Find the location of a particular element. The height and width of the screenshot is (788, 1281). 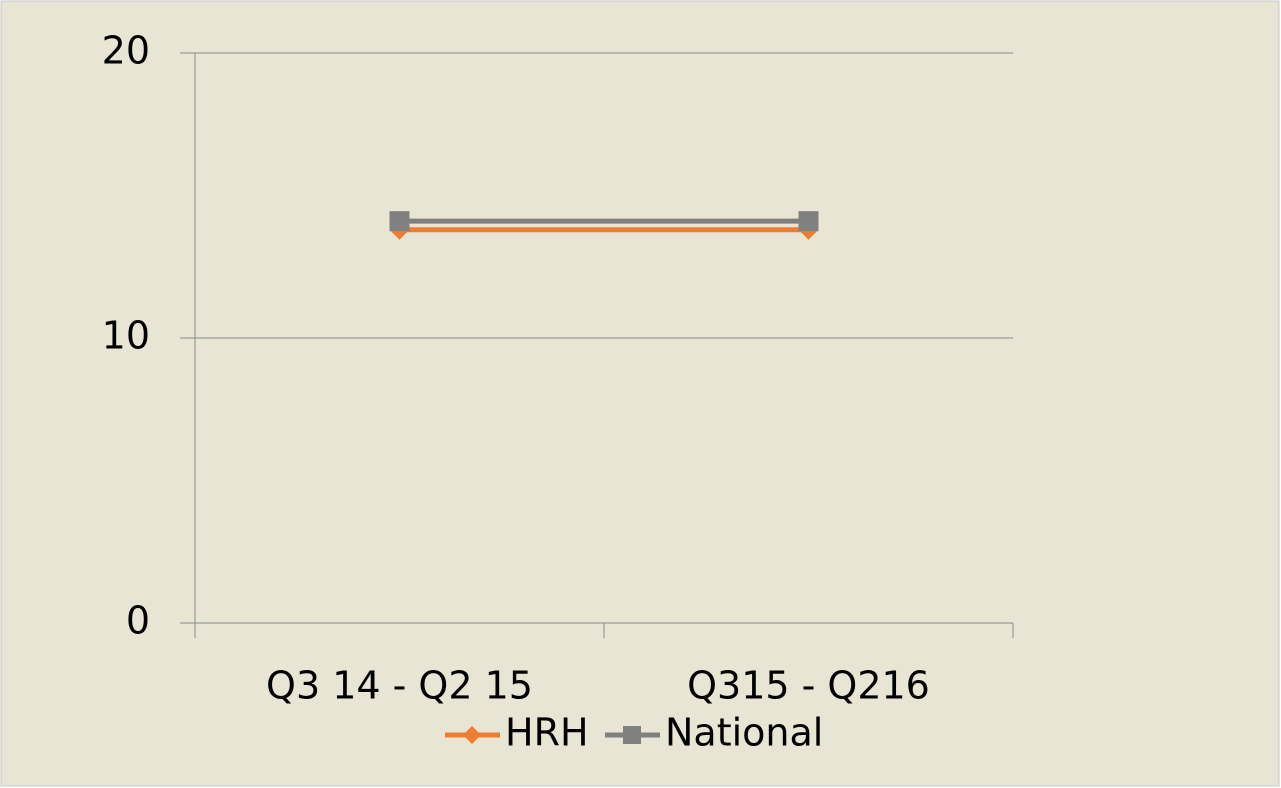

y-tick-label: 0 is located at coordinates (138, 621).